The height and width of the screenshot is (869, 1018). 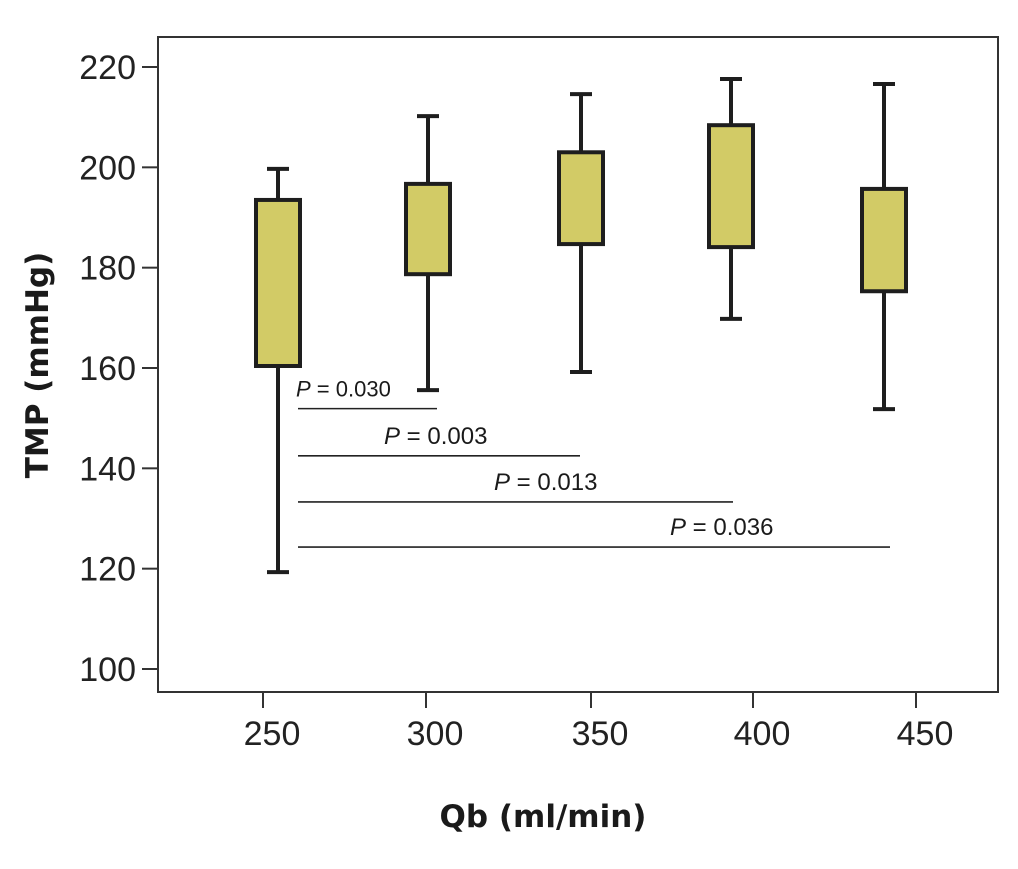 I want to click on p-value-label: P = 0.036, so click(x=721, y=527).